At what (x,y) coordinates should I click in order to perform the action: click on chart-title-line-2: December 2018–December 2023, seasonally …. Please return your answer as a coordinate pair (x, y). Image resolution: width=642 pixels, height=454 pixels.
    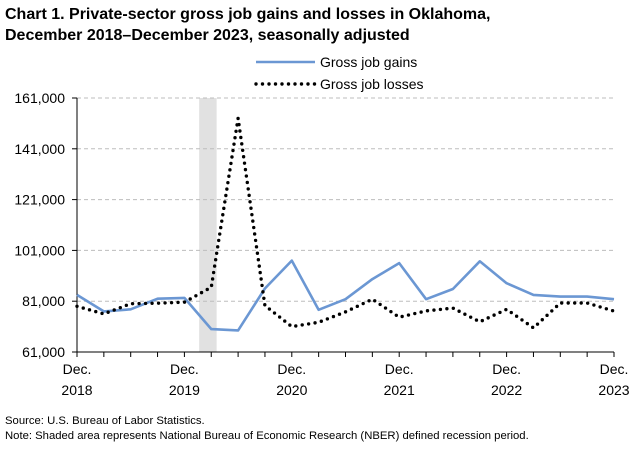
    Looking at the image, I should click on (207, 35).